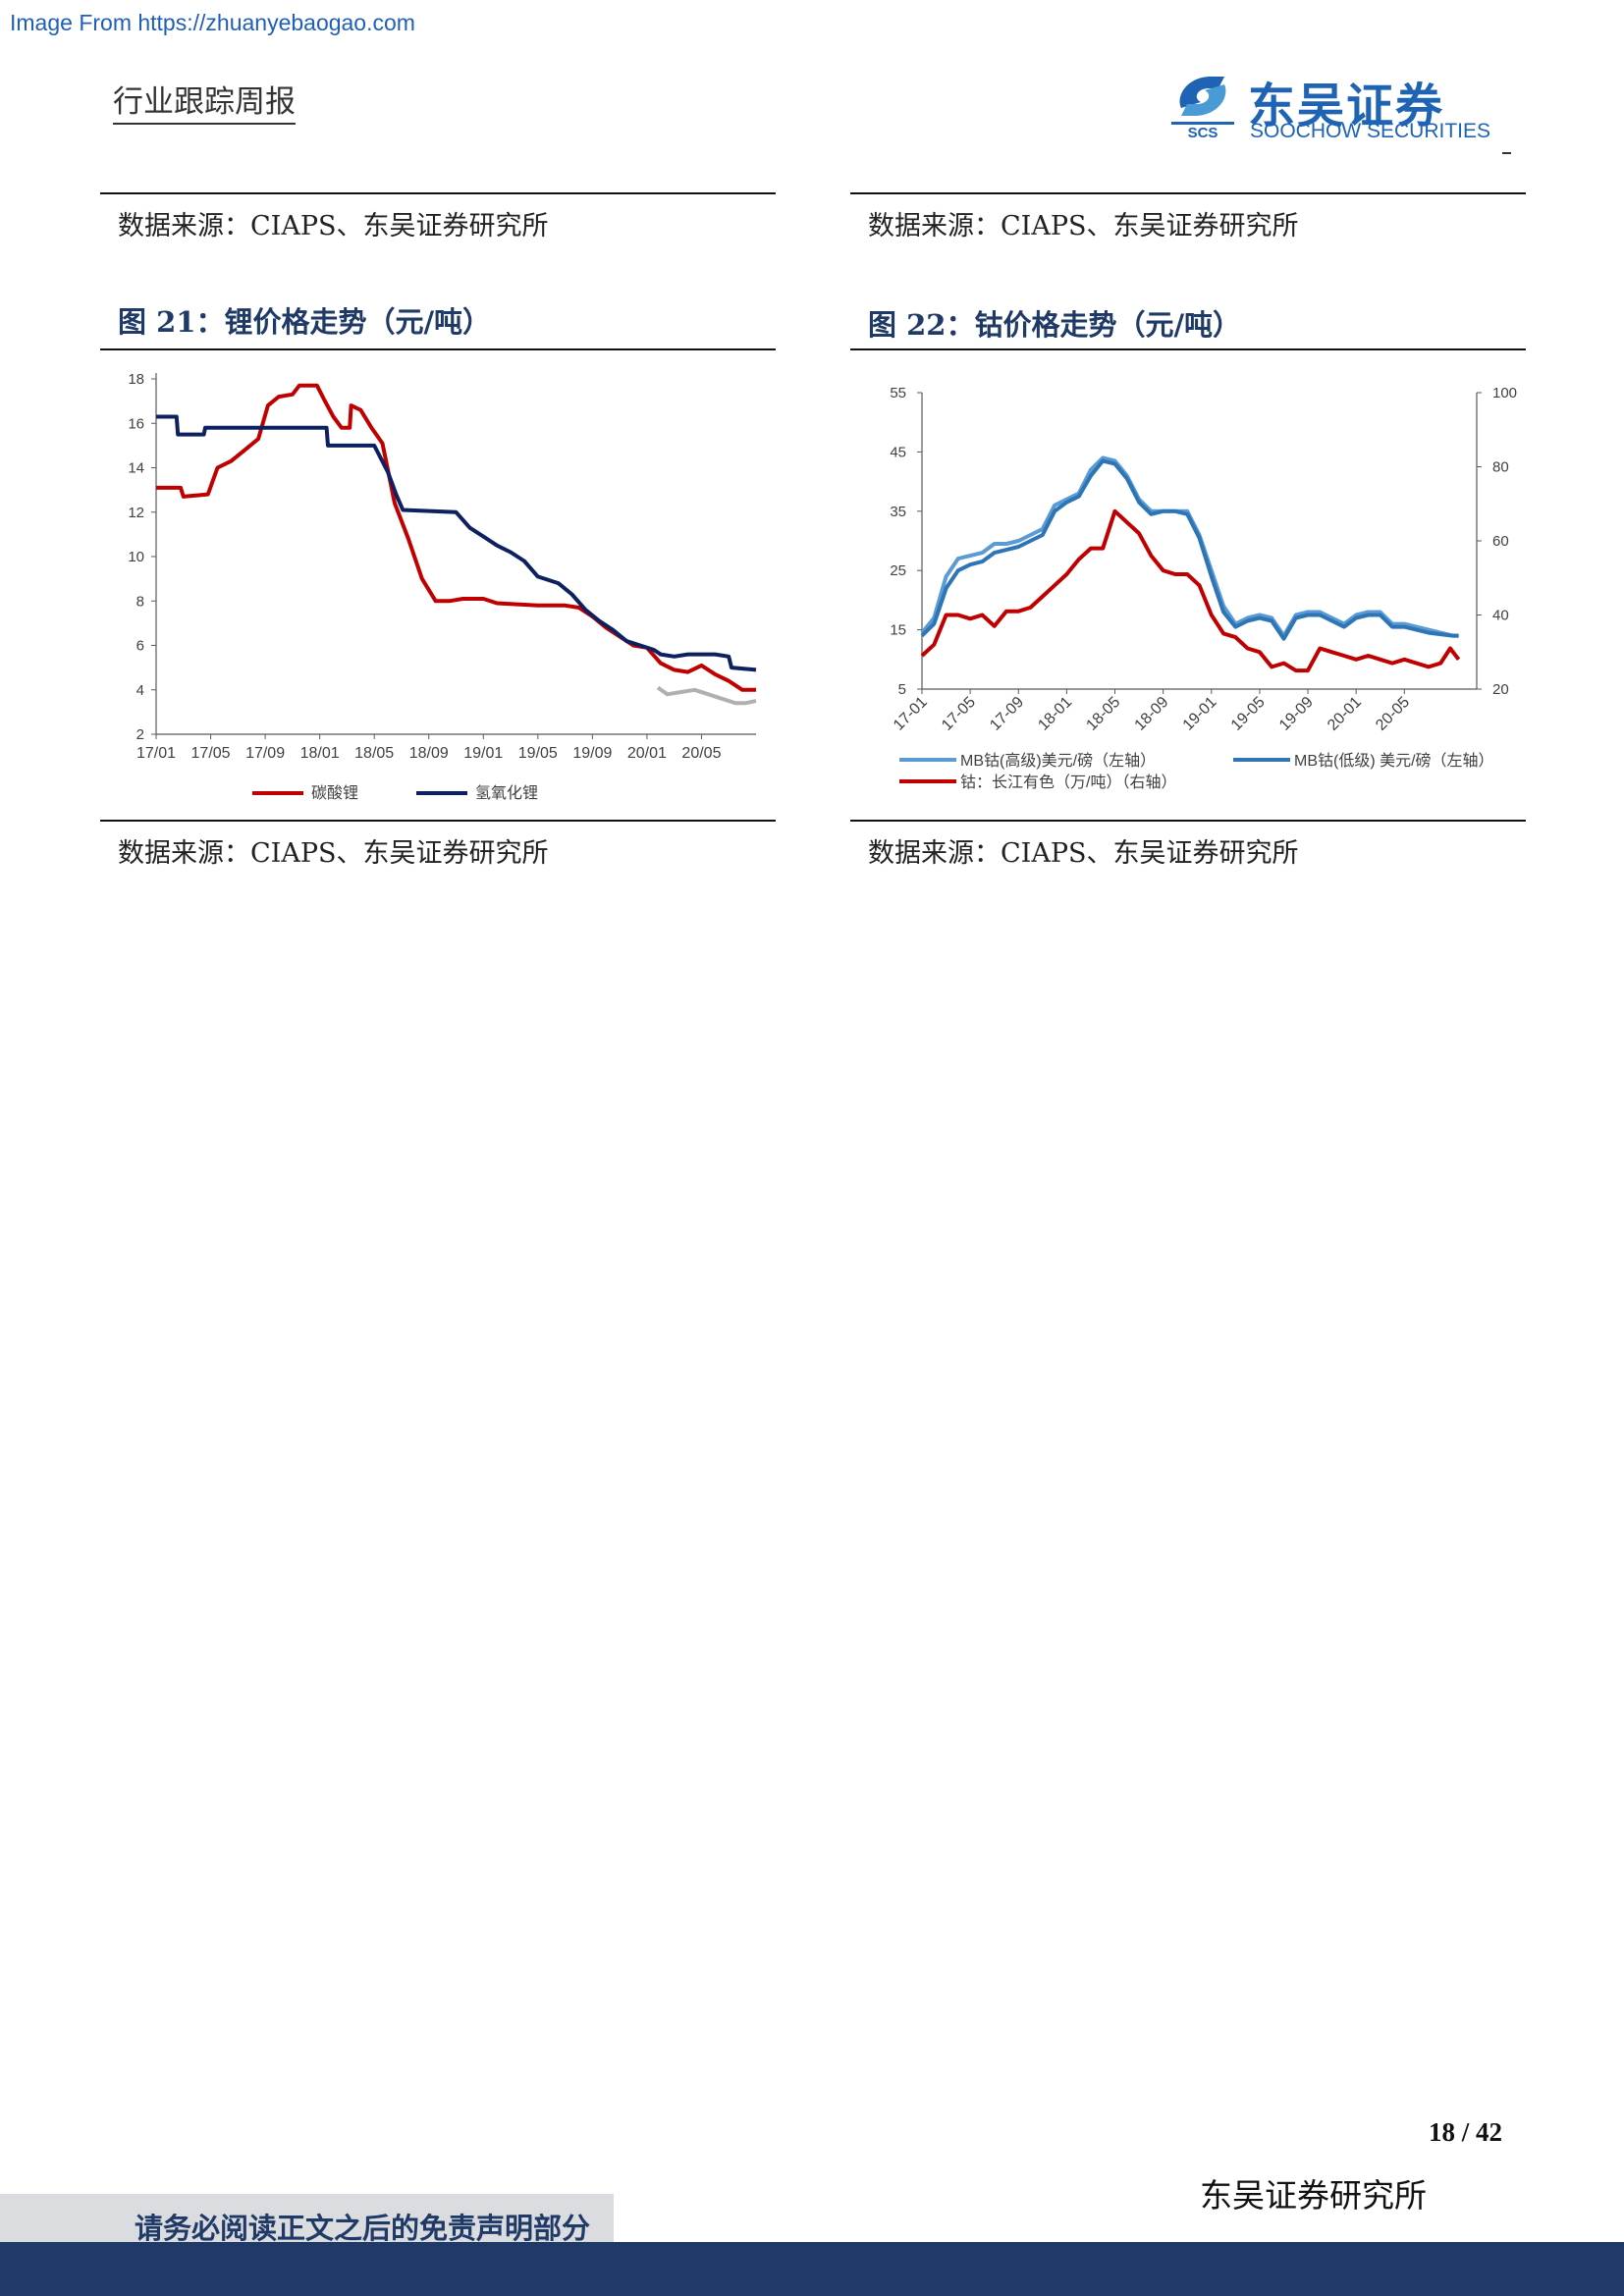  I want to click on y-left-tick-label: 25, so click(898, 570).